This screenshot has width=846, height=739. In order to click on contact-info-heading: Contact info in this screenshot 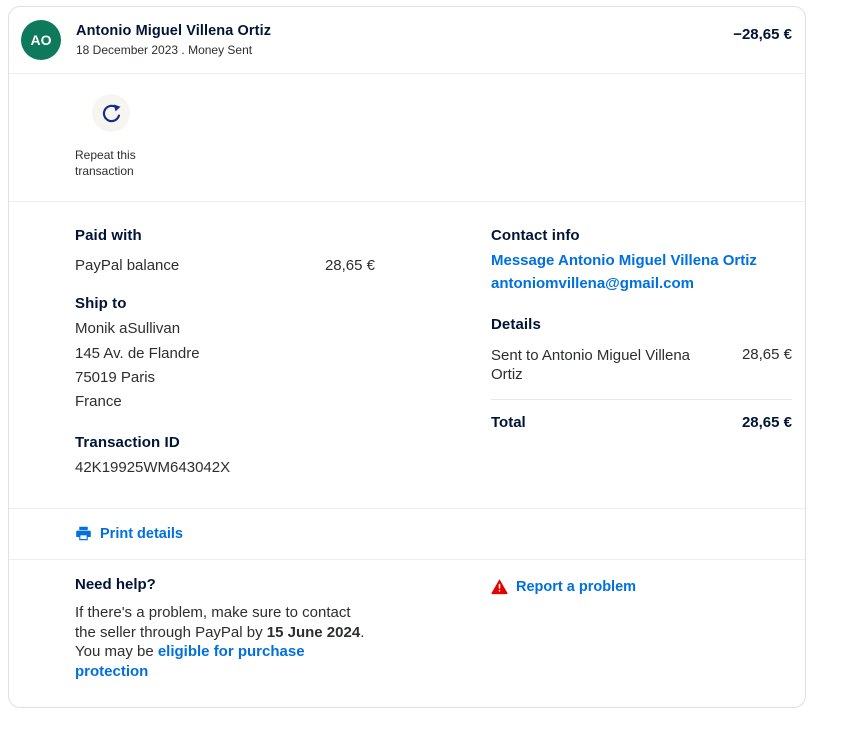, I will do `click(535, 235)`.